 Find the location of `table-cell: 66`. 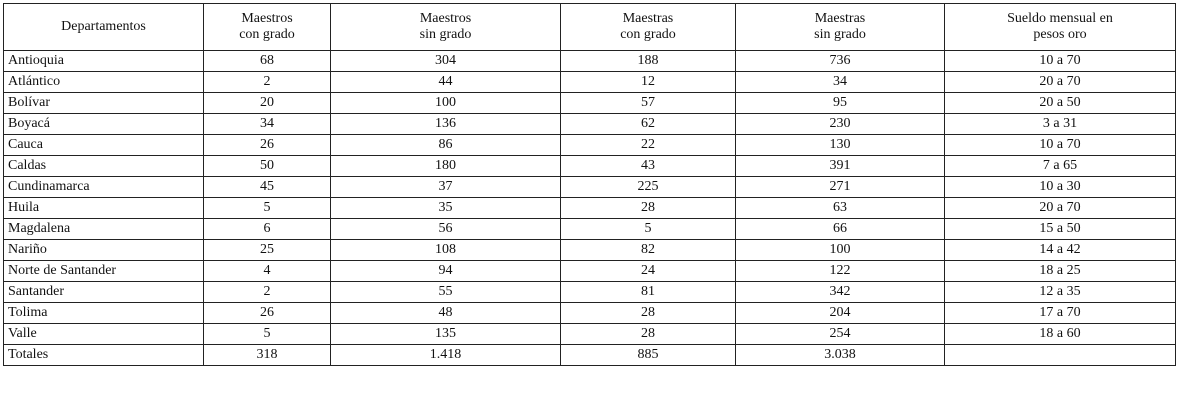

table-cell: 66 is located at coordinates (840, 229).